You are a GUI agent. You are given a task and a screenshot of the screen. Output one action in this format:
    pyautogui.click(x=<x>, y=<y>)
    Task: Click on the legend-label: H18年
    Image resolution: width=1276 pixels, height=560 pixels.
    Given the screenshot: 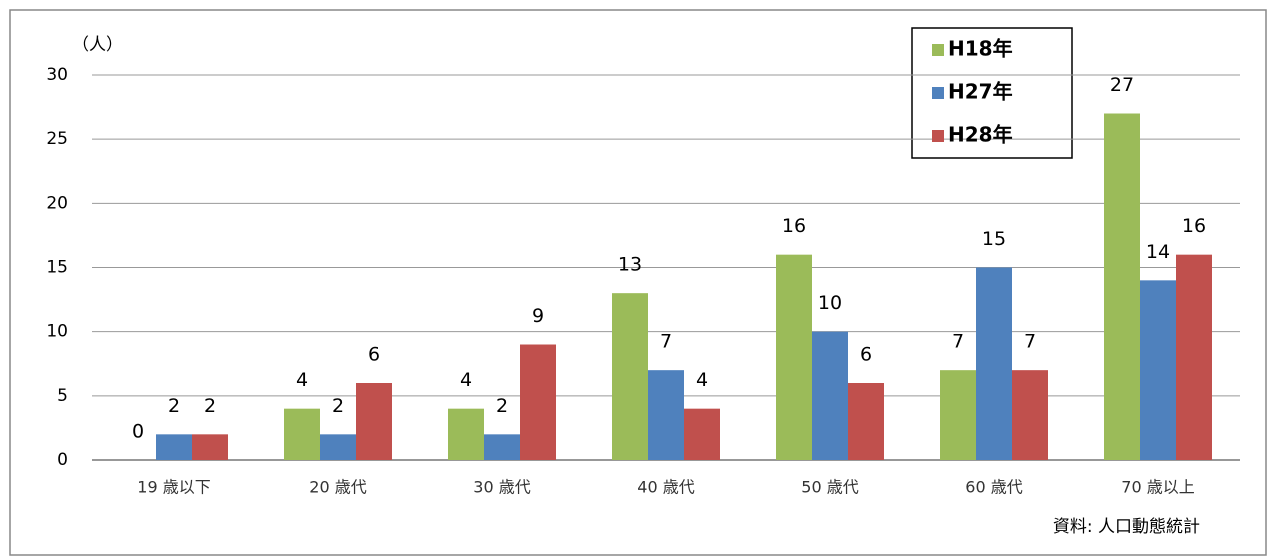 What is the action you would take?
    pyautogui.click(x=980, y=49)
    